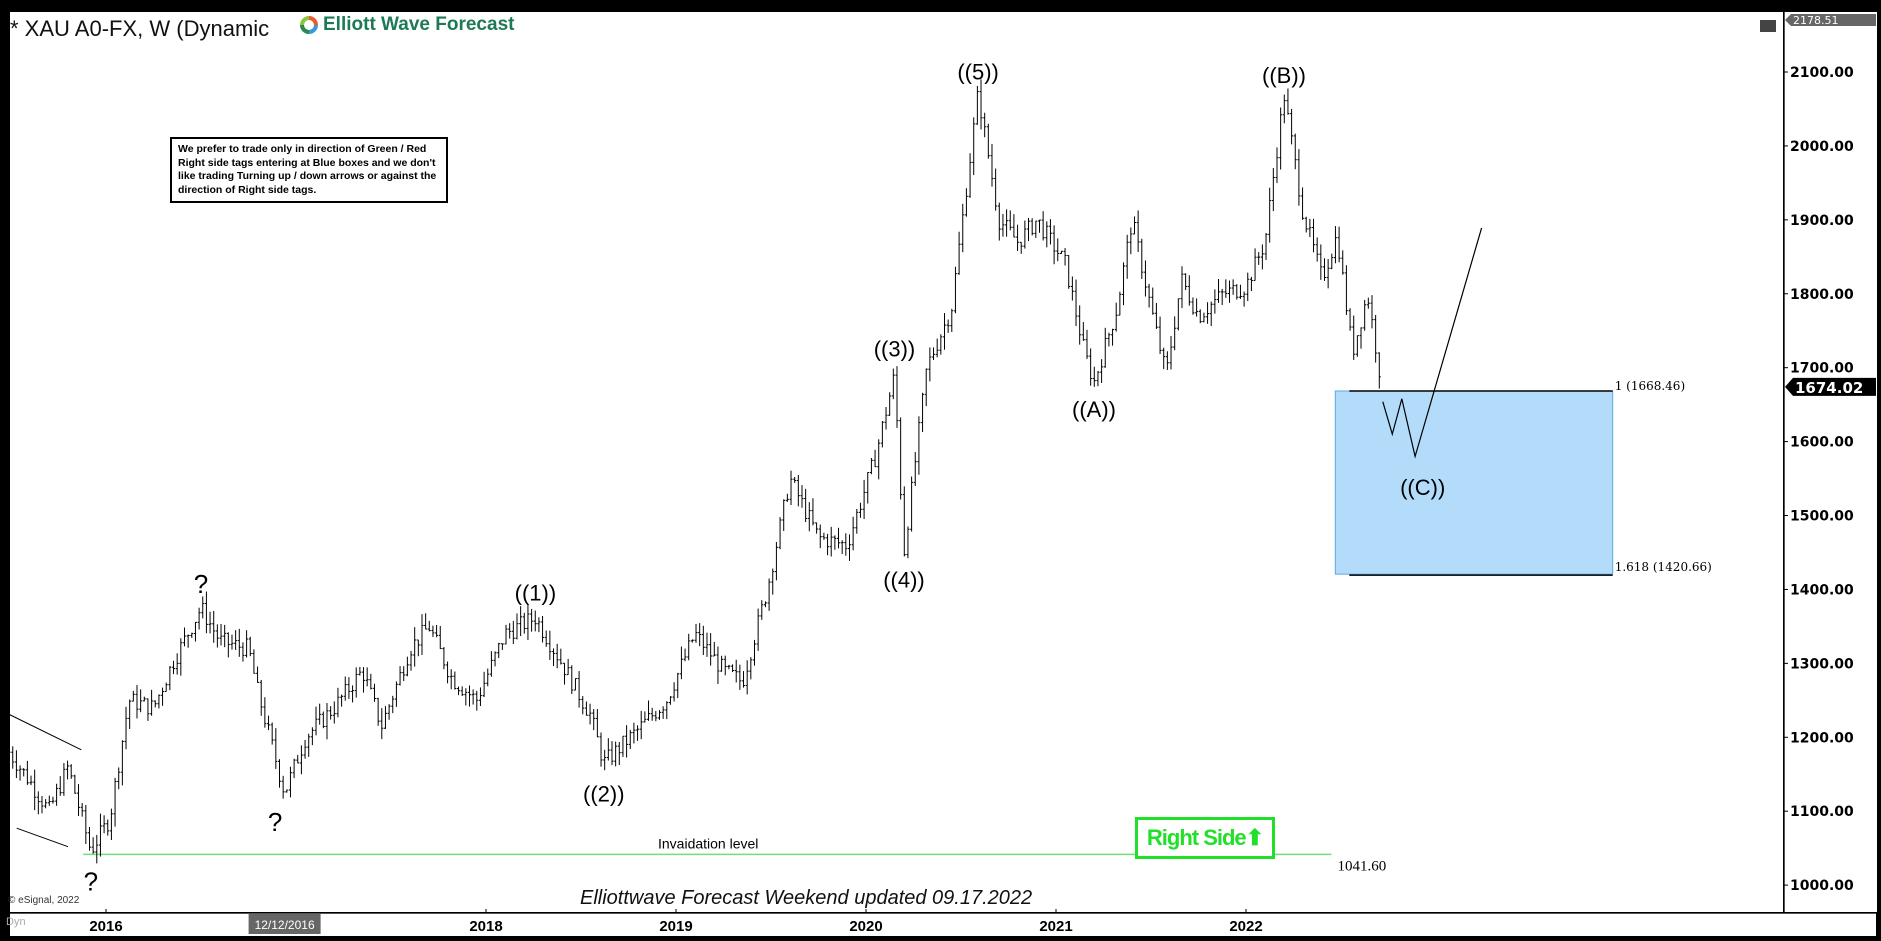  I want to click on x-tick-label: 2022, so click(1245, 926).